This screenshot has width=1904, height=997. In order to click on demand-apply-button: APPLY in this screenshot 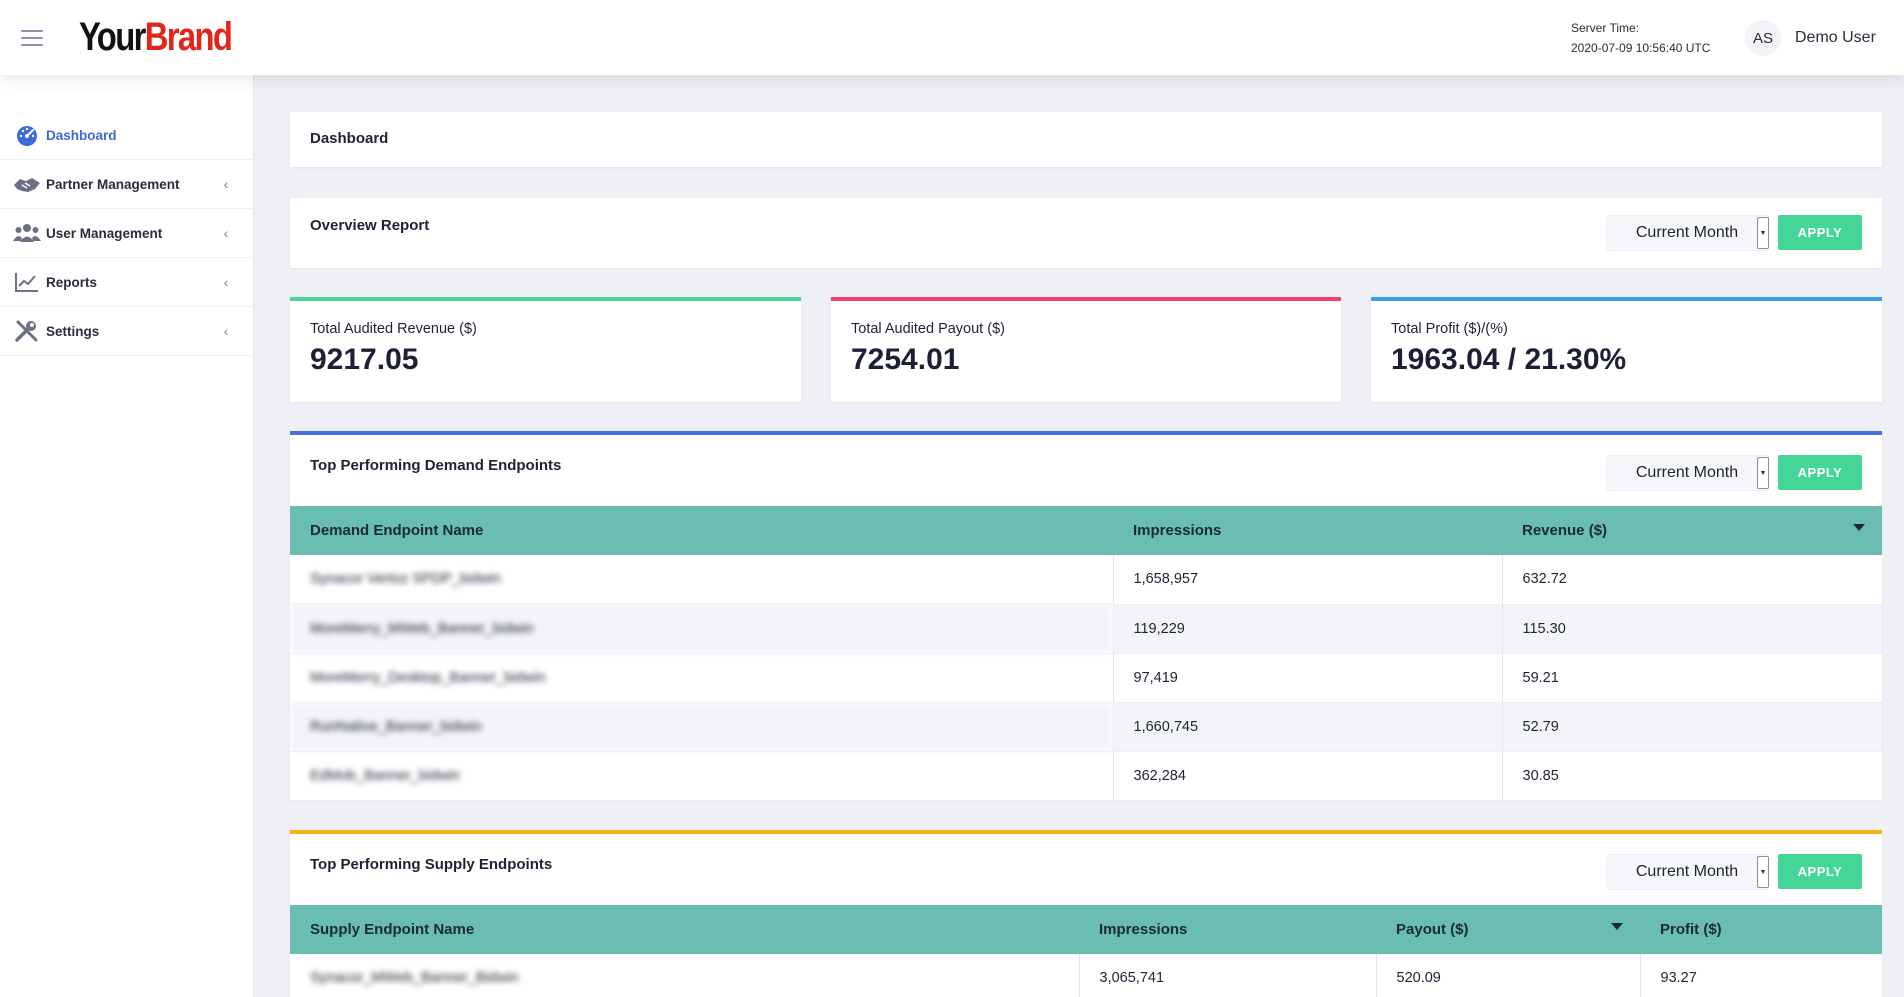, I will do `click(1820, 472)`.